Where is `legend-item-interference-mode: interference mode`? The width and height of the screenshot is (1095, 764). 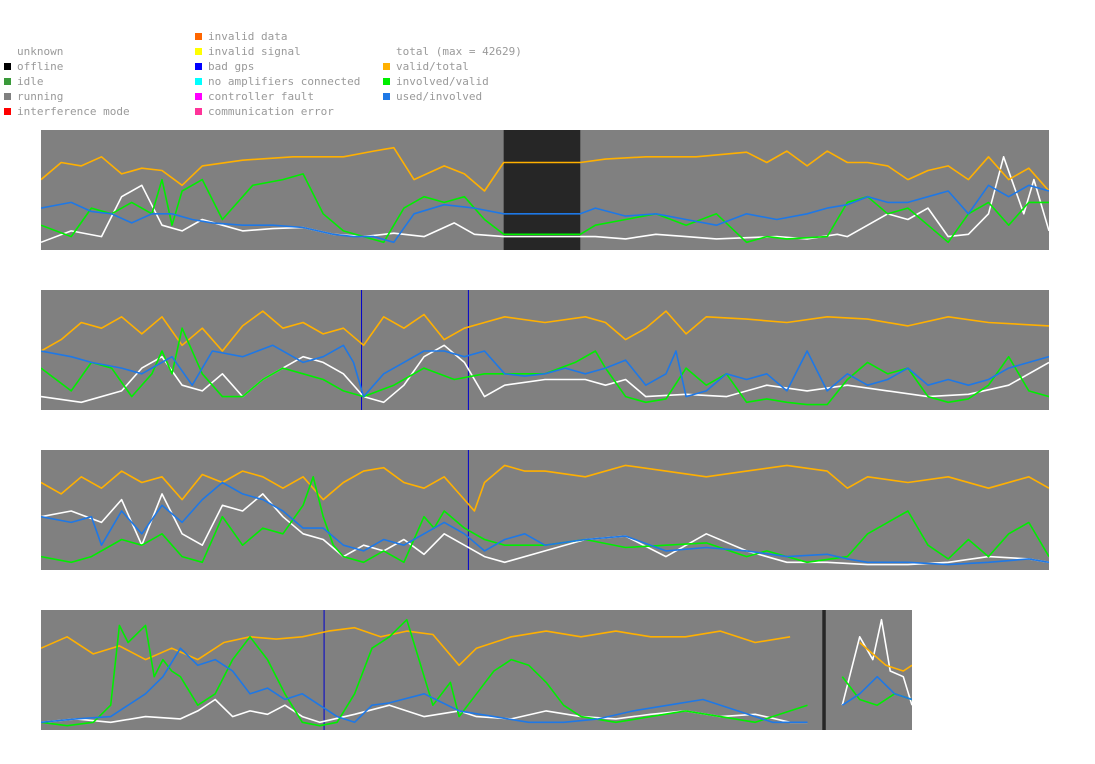
legend-item-interference-mode: interference mode is located at coordinates (67, 111).